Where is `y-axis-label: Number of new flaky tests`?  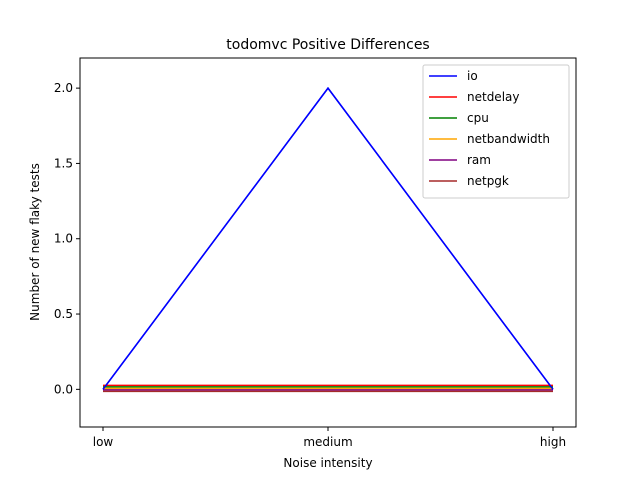 y-axis-label: Number of new flaky tests is located at coordinates (35, 242).